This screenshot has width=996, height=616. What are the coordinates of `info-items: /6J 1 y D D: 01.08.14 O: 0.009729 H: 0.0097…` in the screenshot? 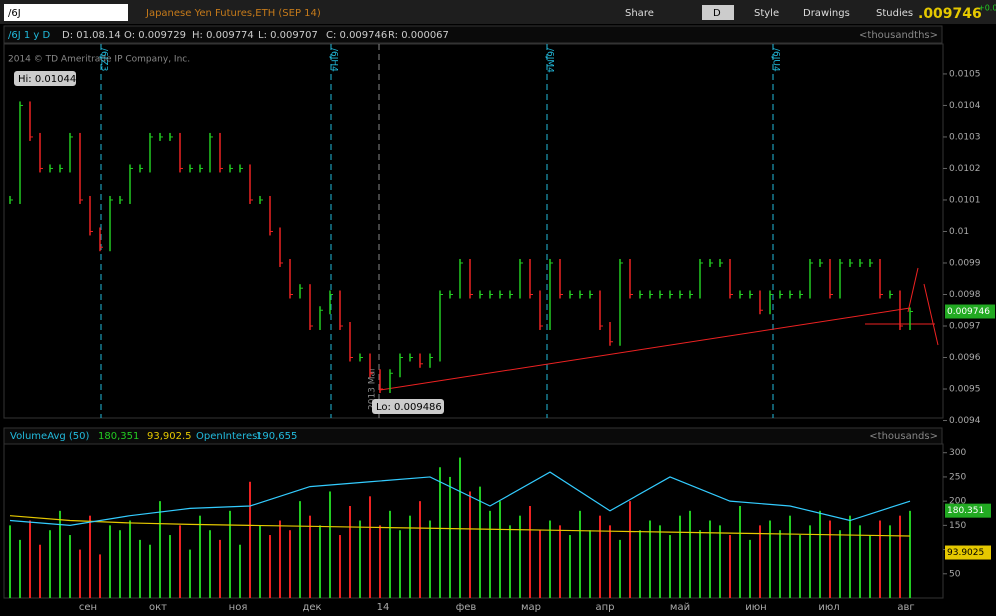 It's located at (228, 35).